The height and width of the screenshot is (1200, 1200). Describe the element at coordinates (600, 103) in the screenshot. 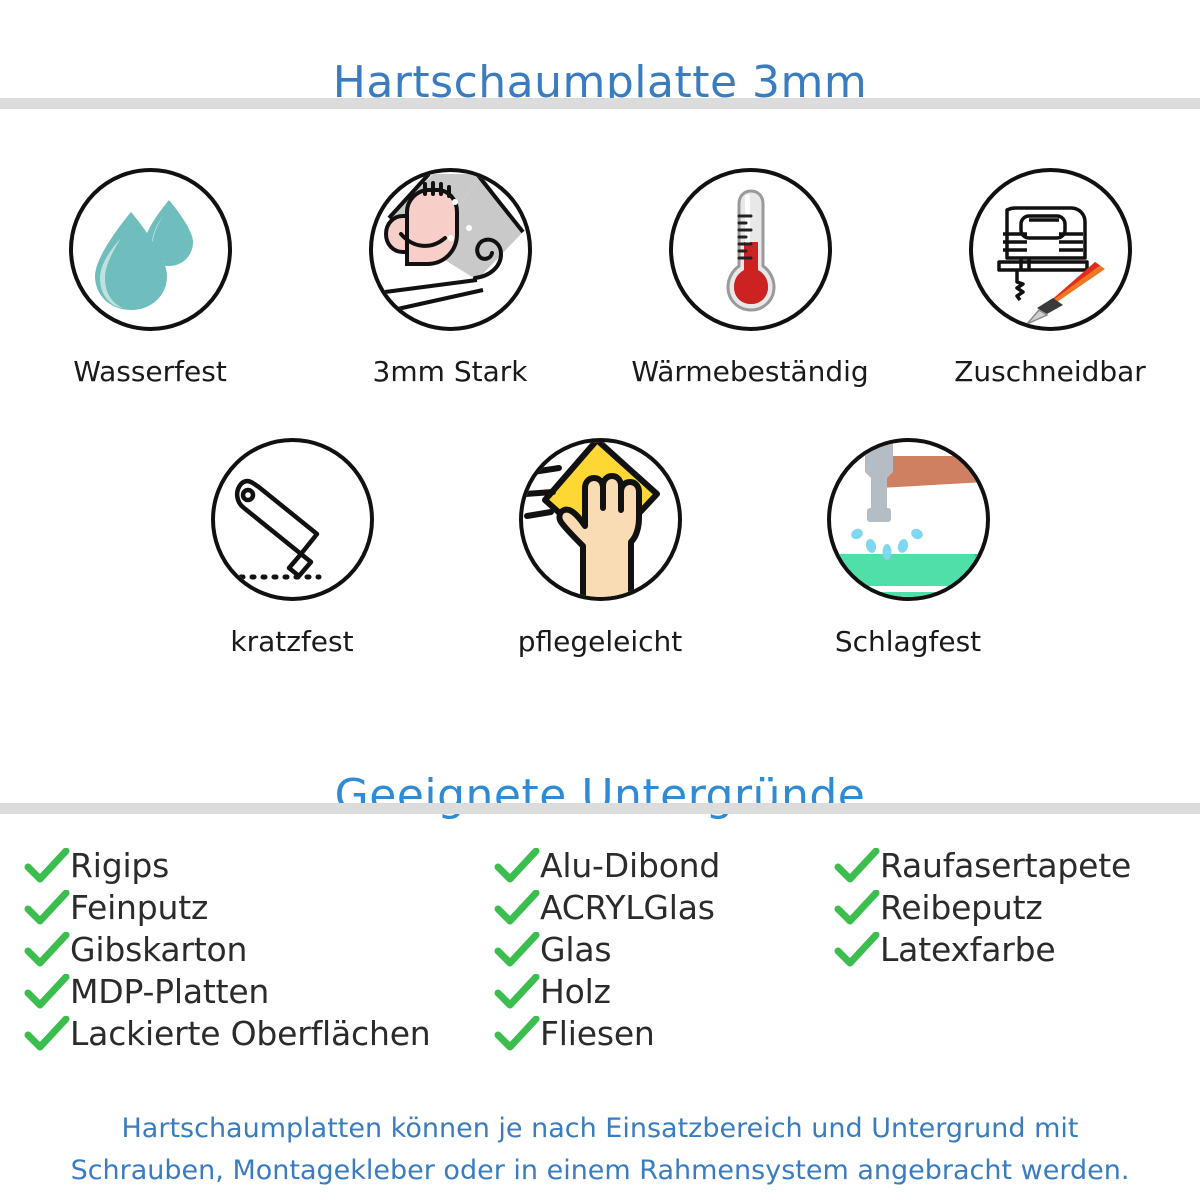

I see `divider-top` at that location.